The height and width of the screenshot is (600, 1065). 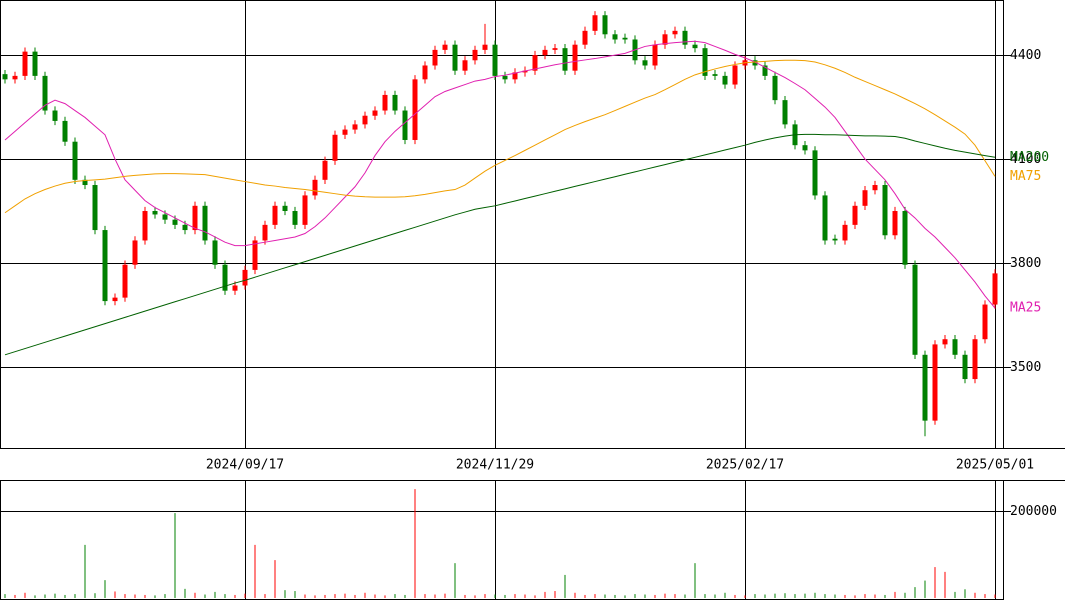 I want to click on ma-label: MA75, so click(x=1025, y=176).